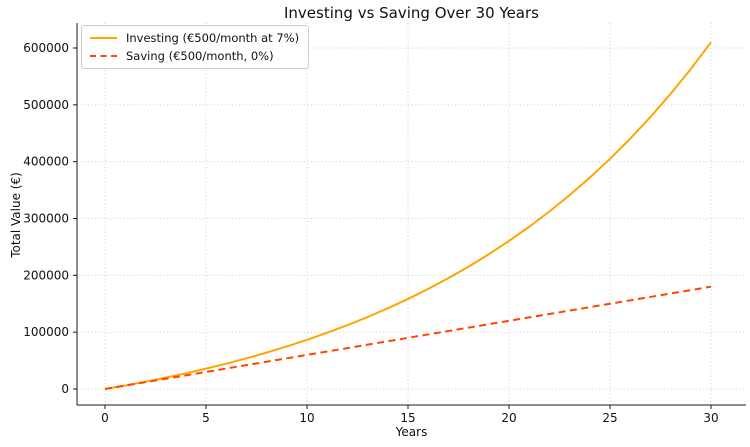 The height and width of the screenshot is (447, 750). Describe the element at coordinates (200, 56) in the screenshot. I see `legend-label-saving: Saving (€500/month, 0%)` at that location.